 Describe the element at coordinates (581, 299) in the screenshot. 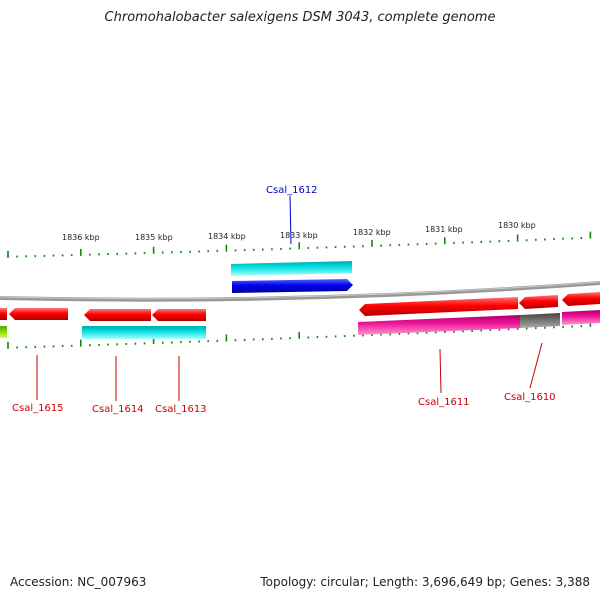

I see `gene-arrow-right-edge` at that location.